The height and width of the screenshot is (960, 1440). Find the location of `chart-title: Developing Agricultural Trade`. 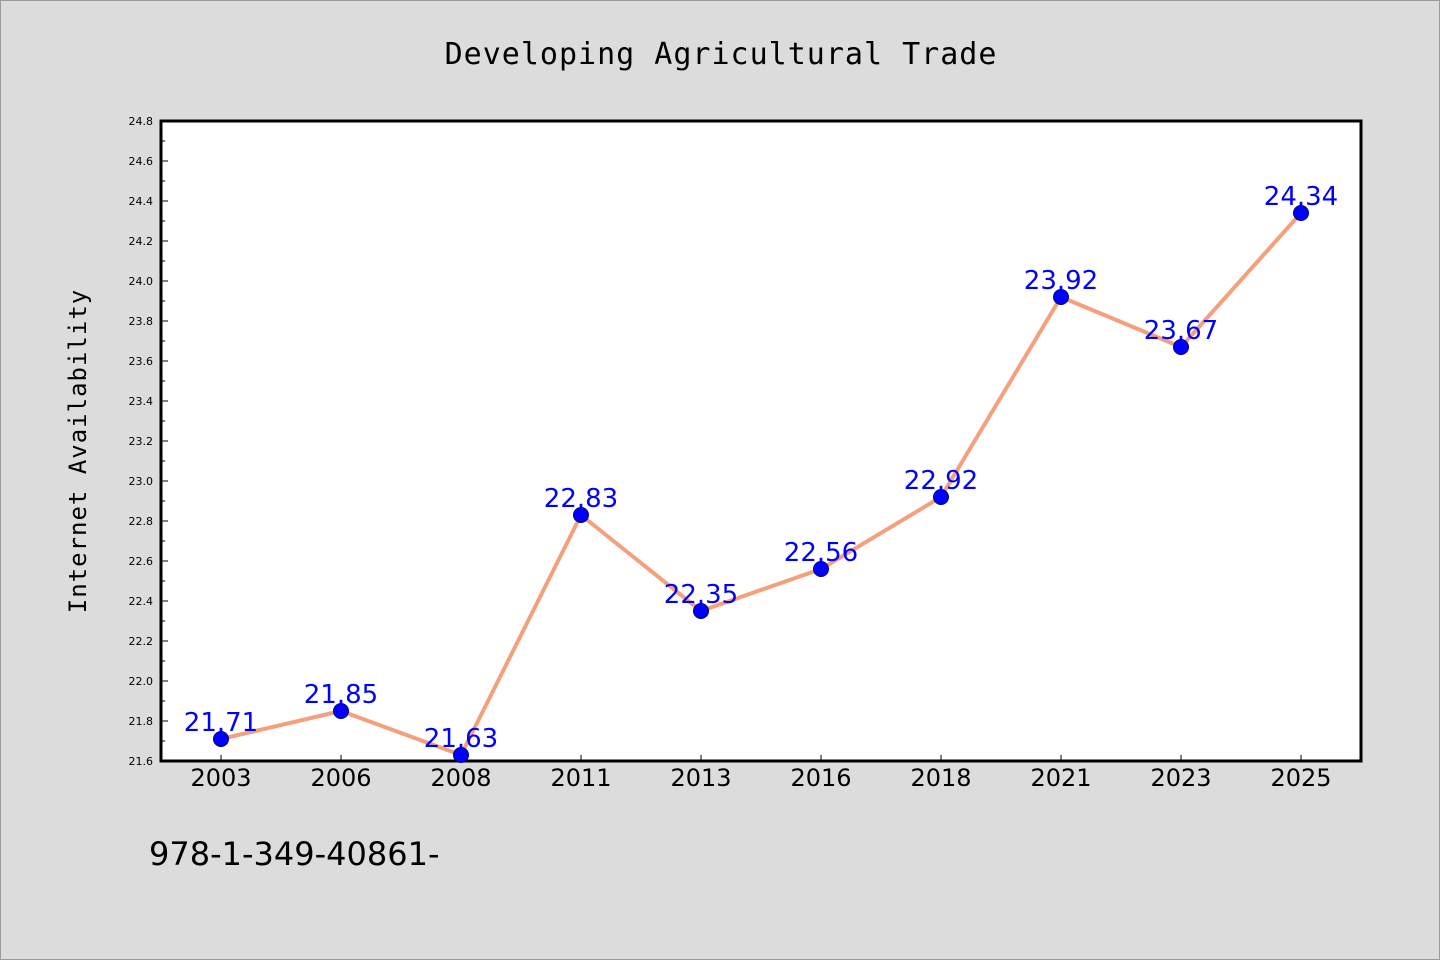

chart-title: Developing Agricultural Trade is located at coordinates (721, 54).